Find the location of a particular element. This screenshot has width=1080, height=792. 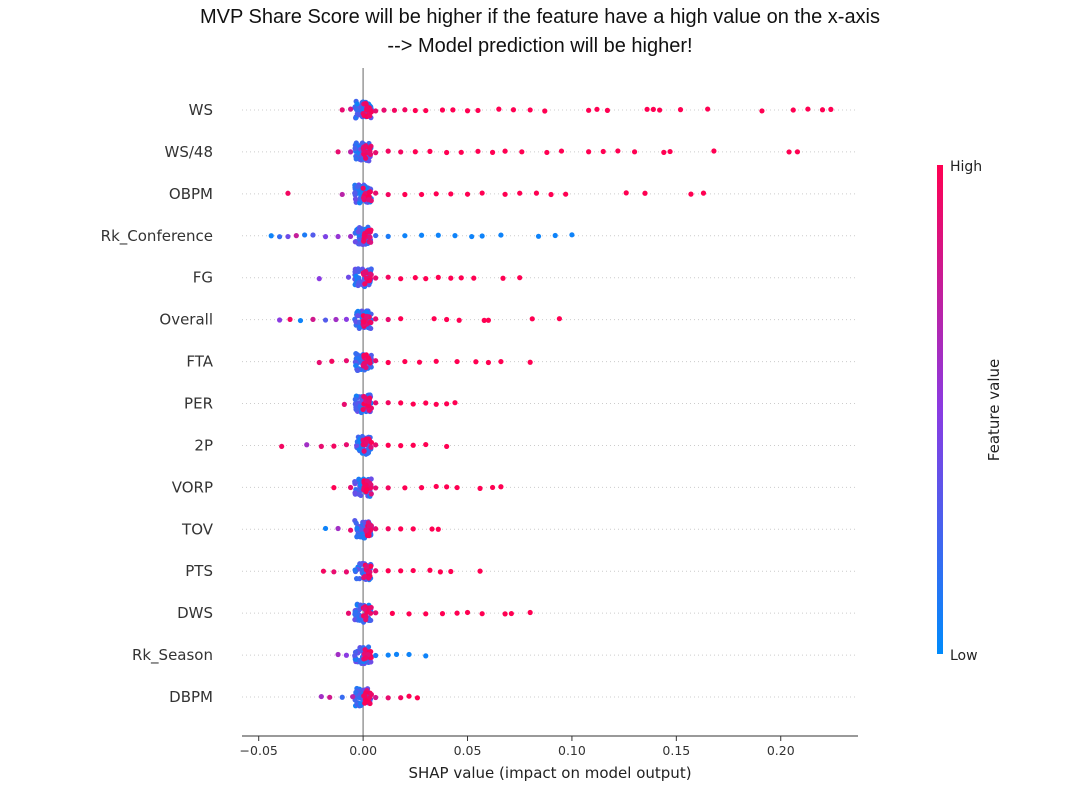

x-tick-label: 0.10 is located at coordinates (572, 750).